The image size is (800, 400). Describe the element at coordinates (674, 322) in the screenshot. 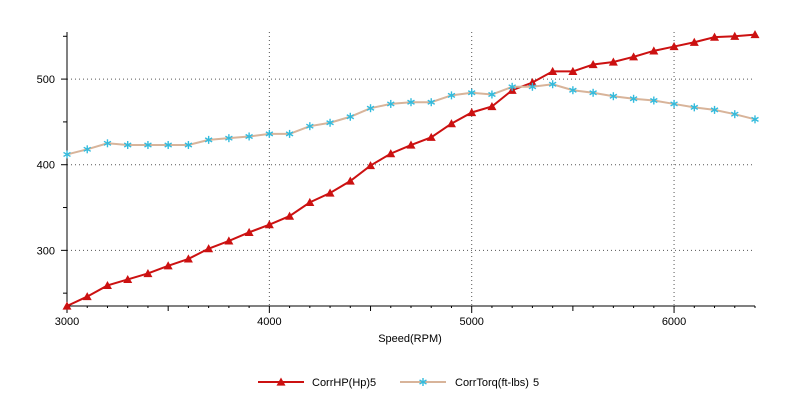

I see `x-tick-label: 6000` at that location.